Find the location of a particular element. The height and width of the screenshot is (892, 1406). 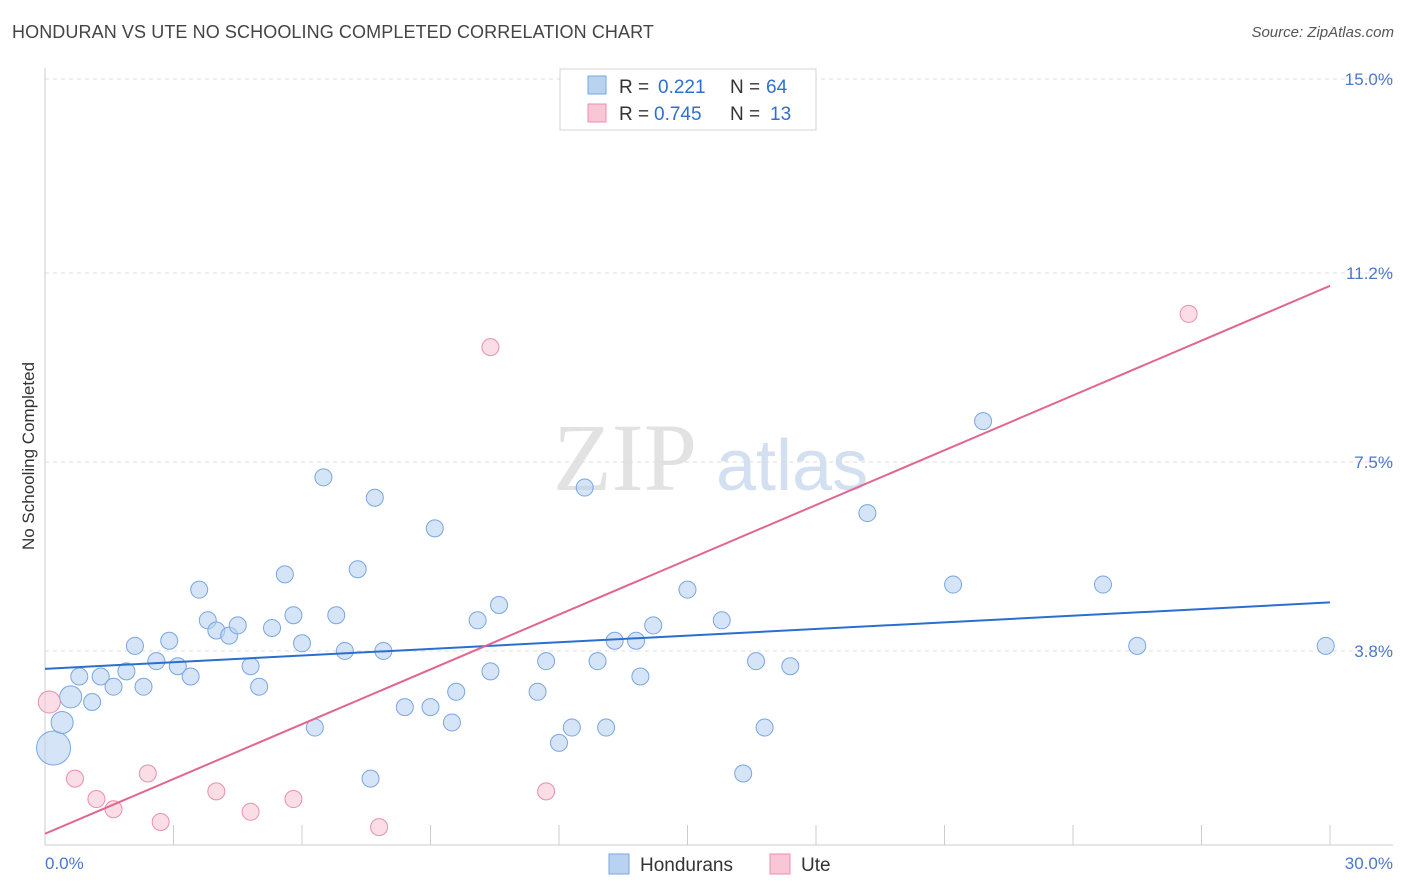

y-axis-title: No Schooling Completed is located at coordinates (28, 456).